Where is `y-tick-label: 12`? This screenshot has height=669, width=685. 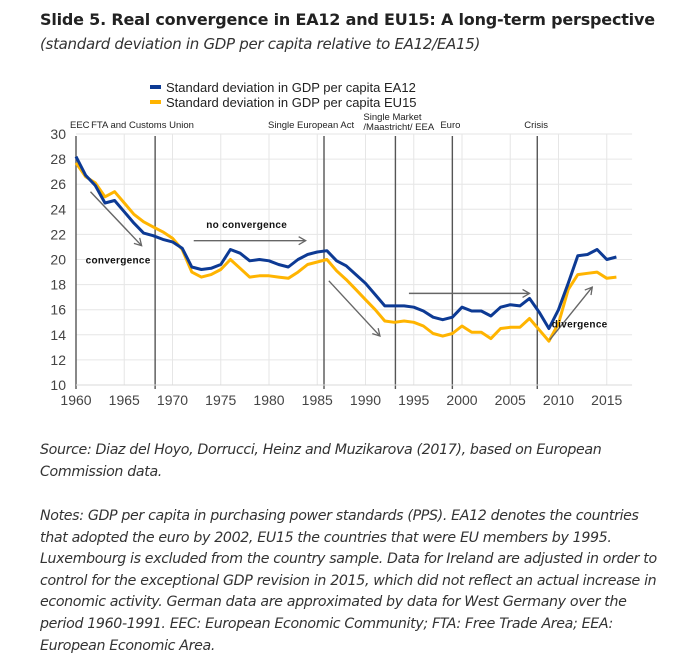 y-tick-label: 12 is located at coordinates (58, 360).